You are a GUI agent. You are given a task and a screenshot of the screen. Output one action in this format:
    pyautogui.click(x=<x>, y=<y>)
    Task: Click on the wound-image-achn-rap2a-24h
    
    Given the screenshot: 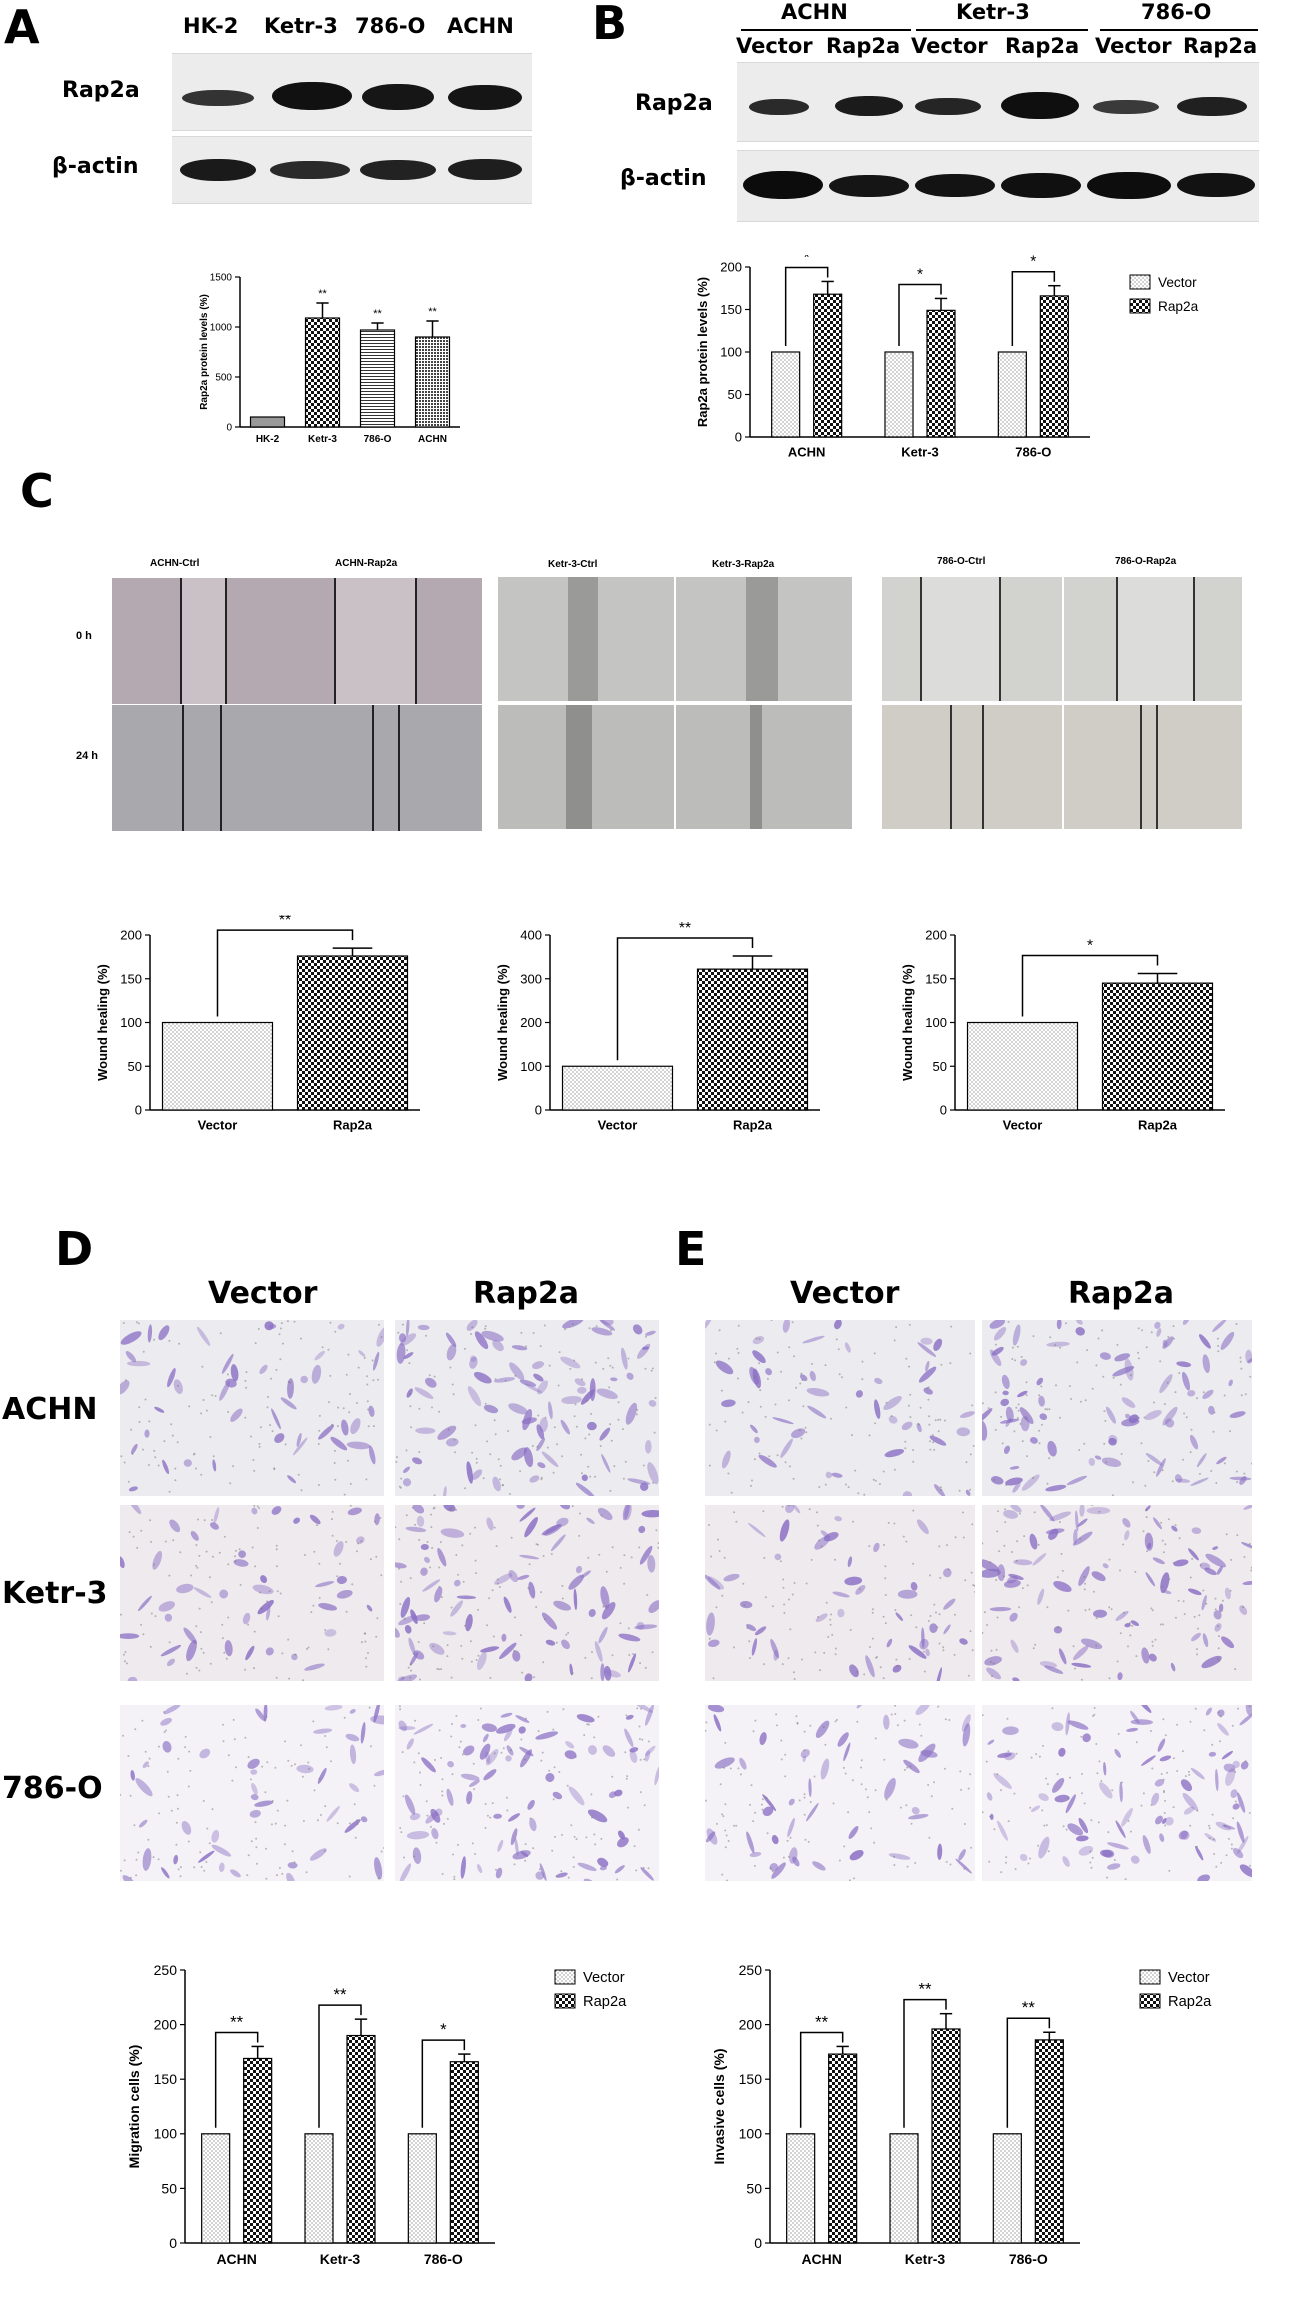 What is the action you would take?
    pyautogui.click(x=389, y=768)
    